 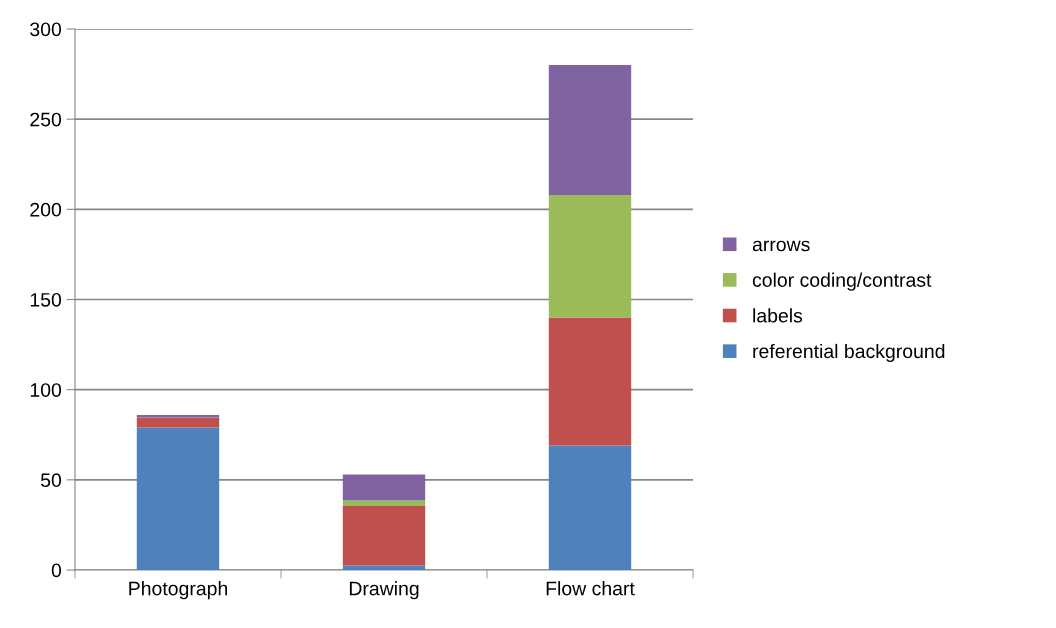 I want to click on x-tick-label: Photograph, so click(x=178, y=590).